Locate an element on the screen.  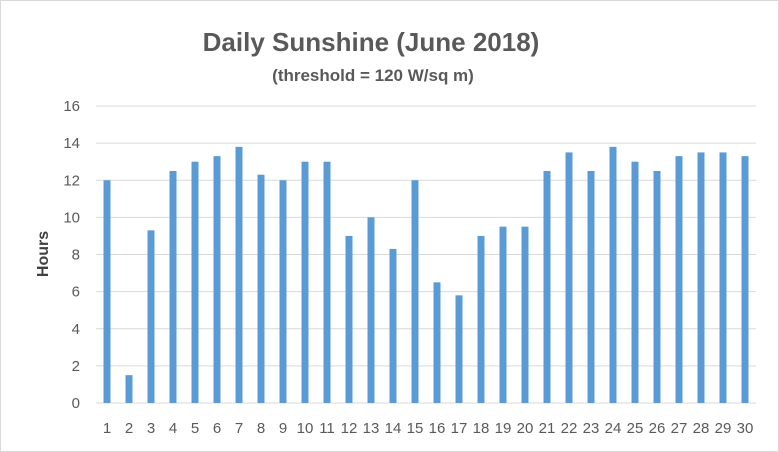
x-tick-label: 15 is located at coordinates (415, 428).